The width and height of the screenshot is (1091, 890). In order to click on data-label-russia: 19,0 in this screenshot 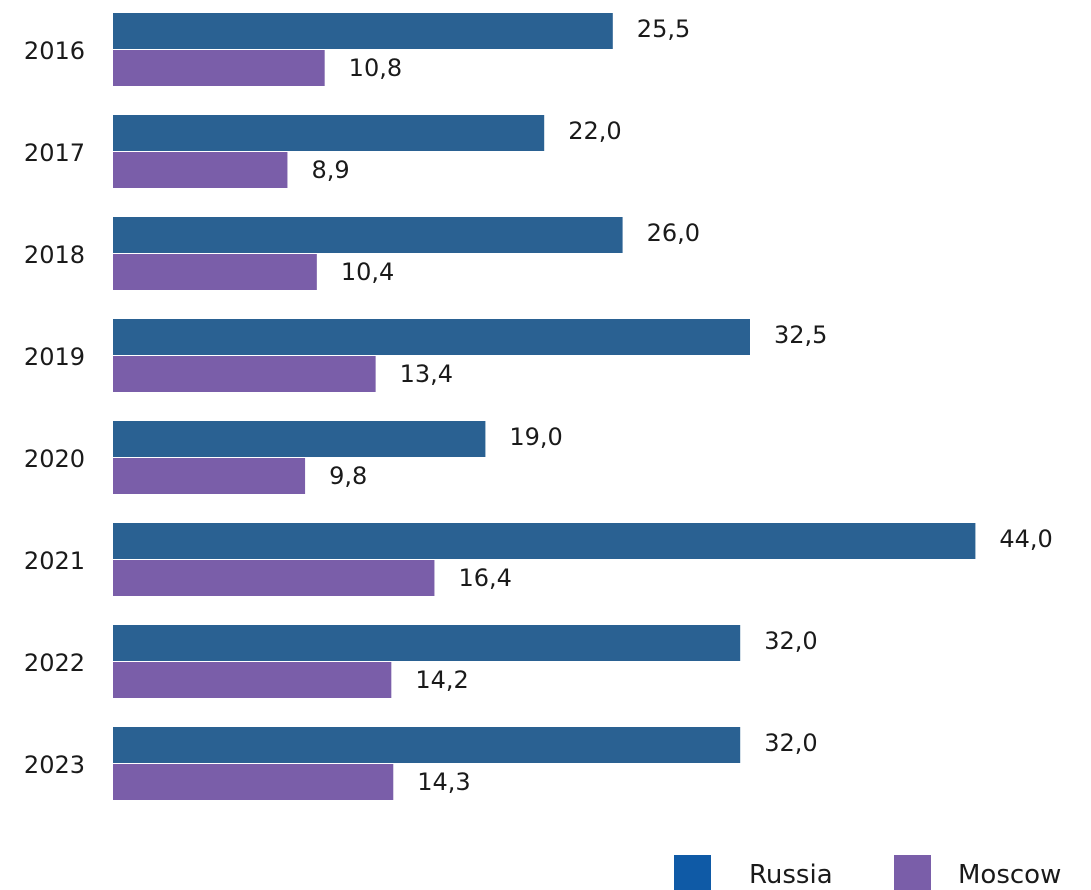, I will do `click(535, 437)`.